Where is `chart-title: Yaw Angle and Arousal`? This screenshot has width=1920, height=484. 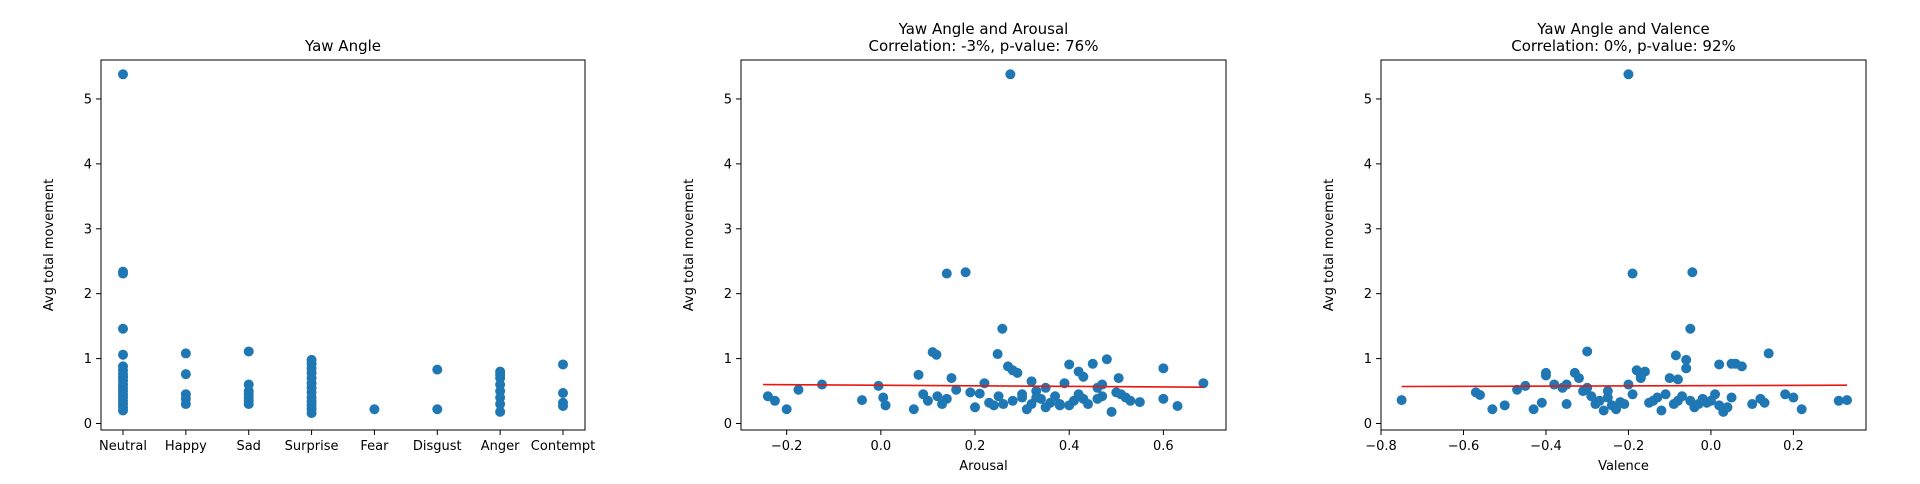
chart-title: Yaw Angle and Arousal is located at coordinates (983, 29).